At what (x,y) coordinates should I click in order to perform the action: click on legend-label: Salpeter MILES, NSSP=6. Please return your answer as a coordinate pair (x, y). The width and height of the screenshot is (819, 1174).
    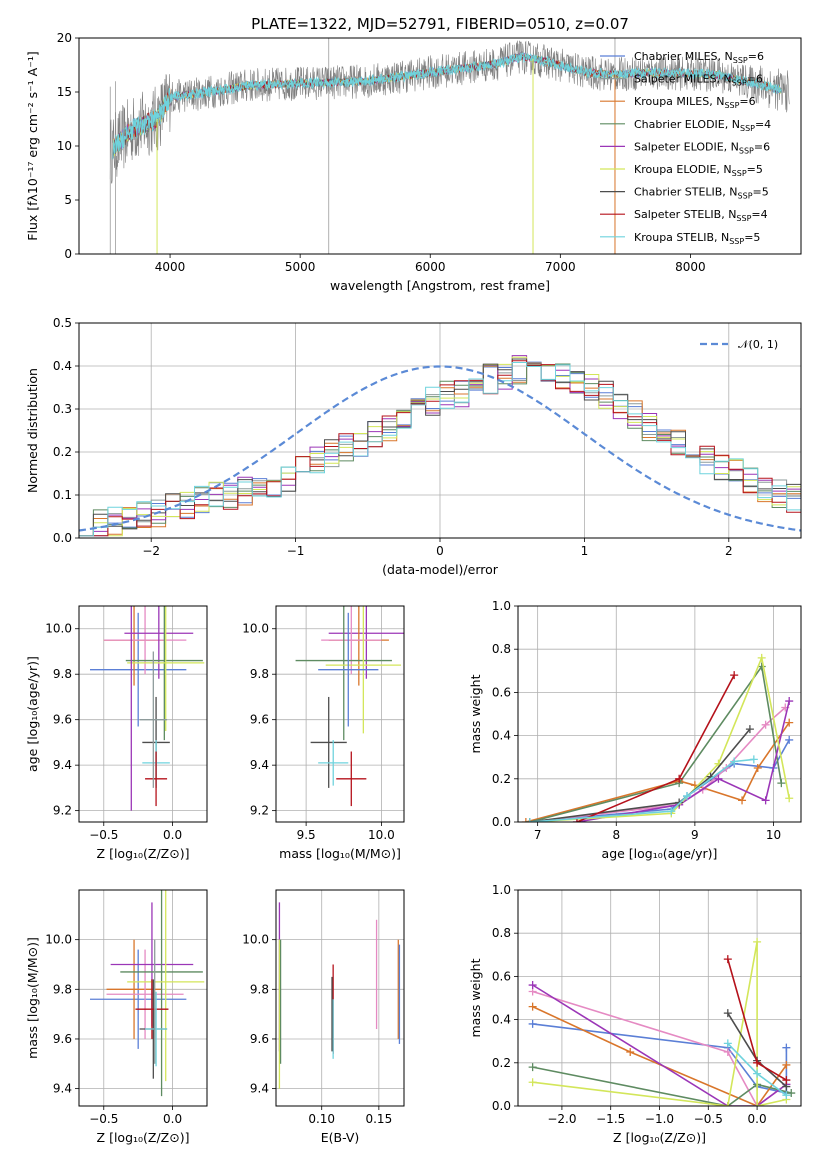
    Looking at the image, I should click on (698, 80).